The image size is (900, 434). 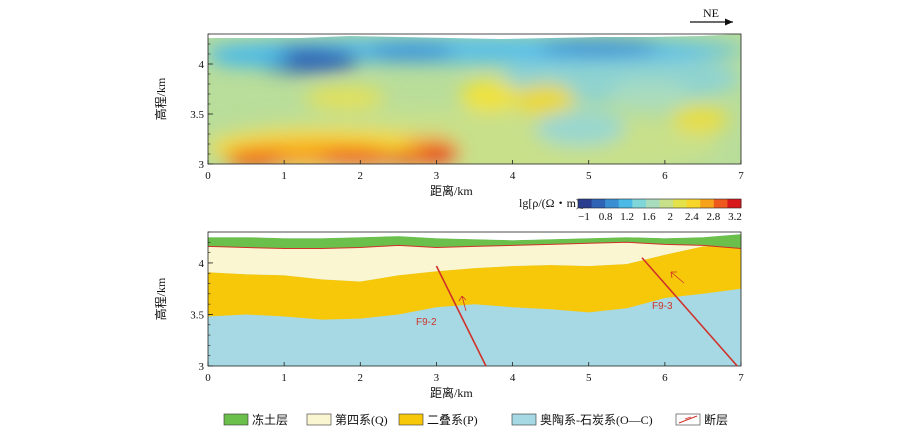 I want to click on top-ylabel: 高程/km, so click(x=160, y=98).